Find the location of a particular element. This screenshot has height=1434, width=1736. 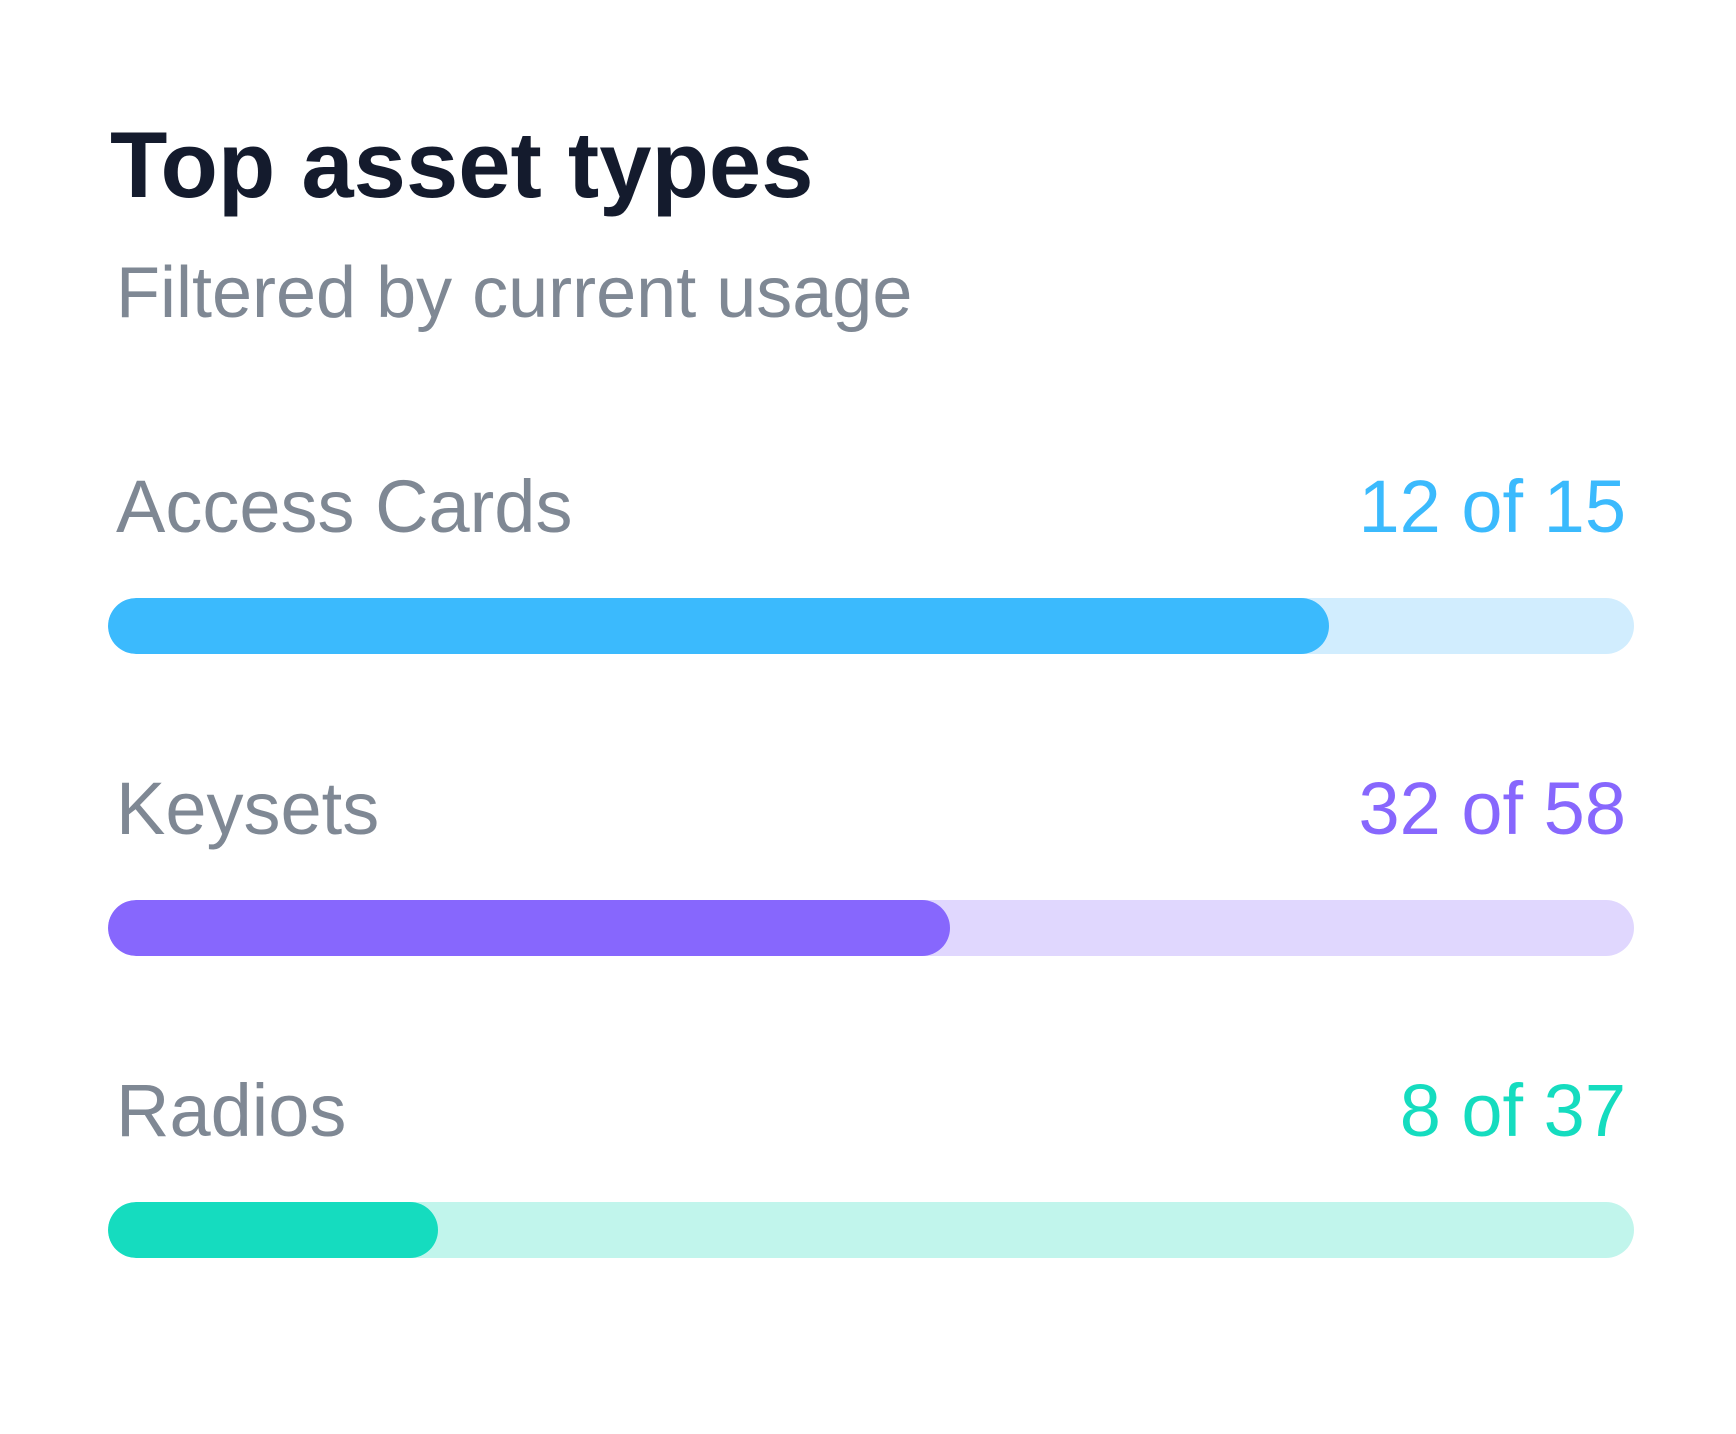

asset-count: 32 of 58 is located at coordinates (1492, 808).